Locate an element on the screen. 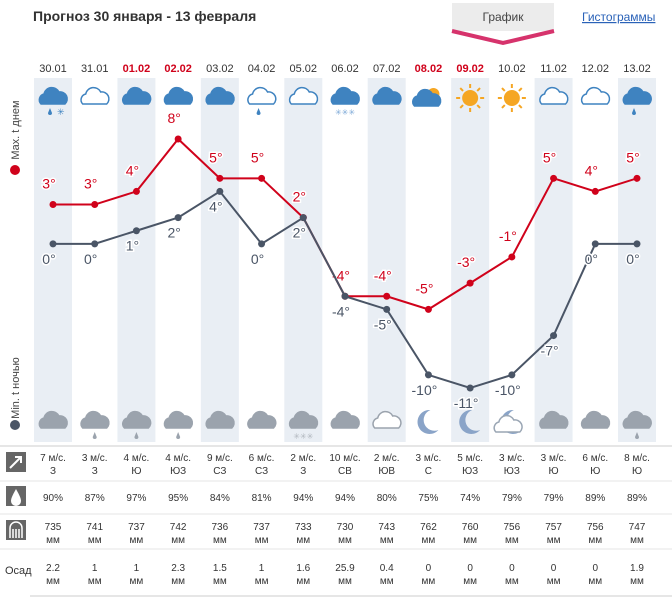  date-label: 02.02 is located at coordinates (178, 69).